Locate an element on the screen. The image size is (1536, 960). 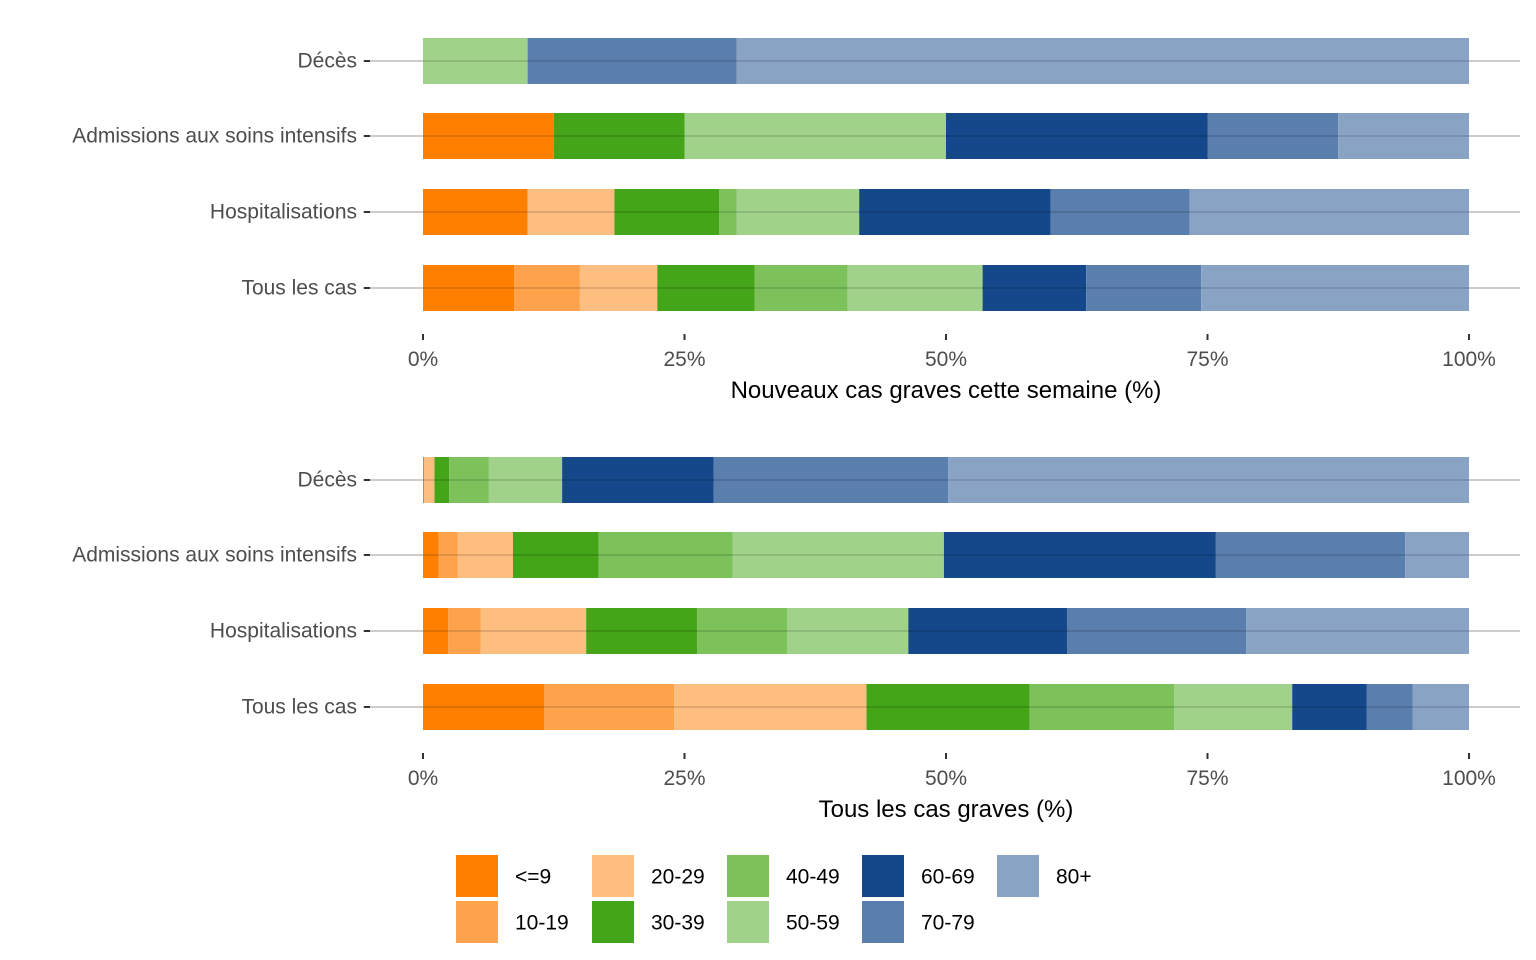
legend-item: 10-19 is located at coordinates (512, 922).